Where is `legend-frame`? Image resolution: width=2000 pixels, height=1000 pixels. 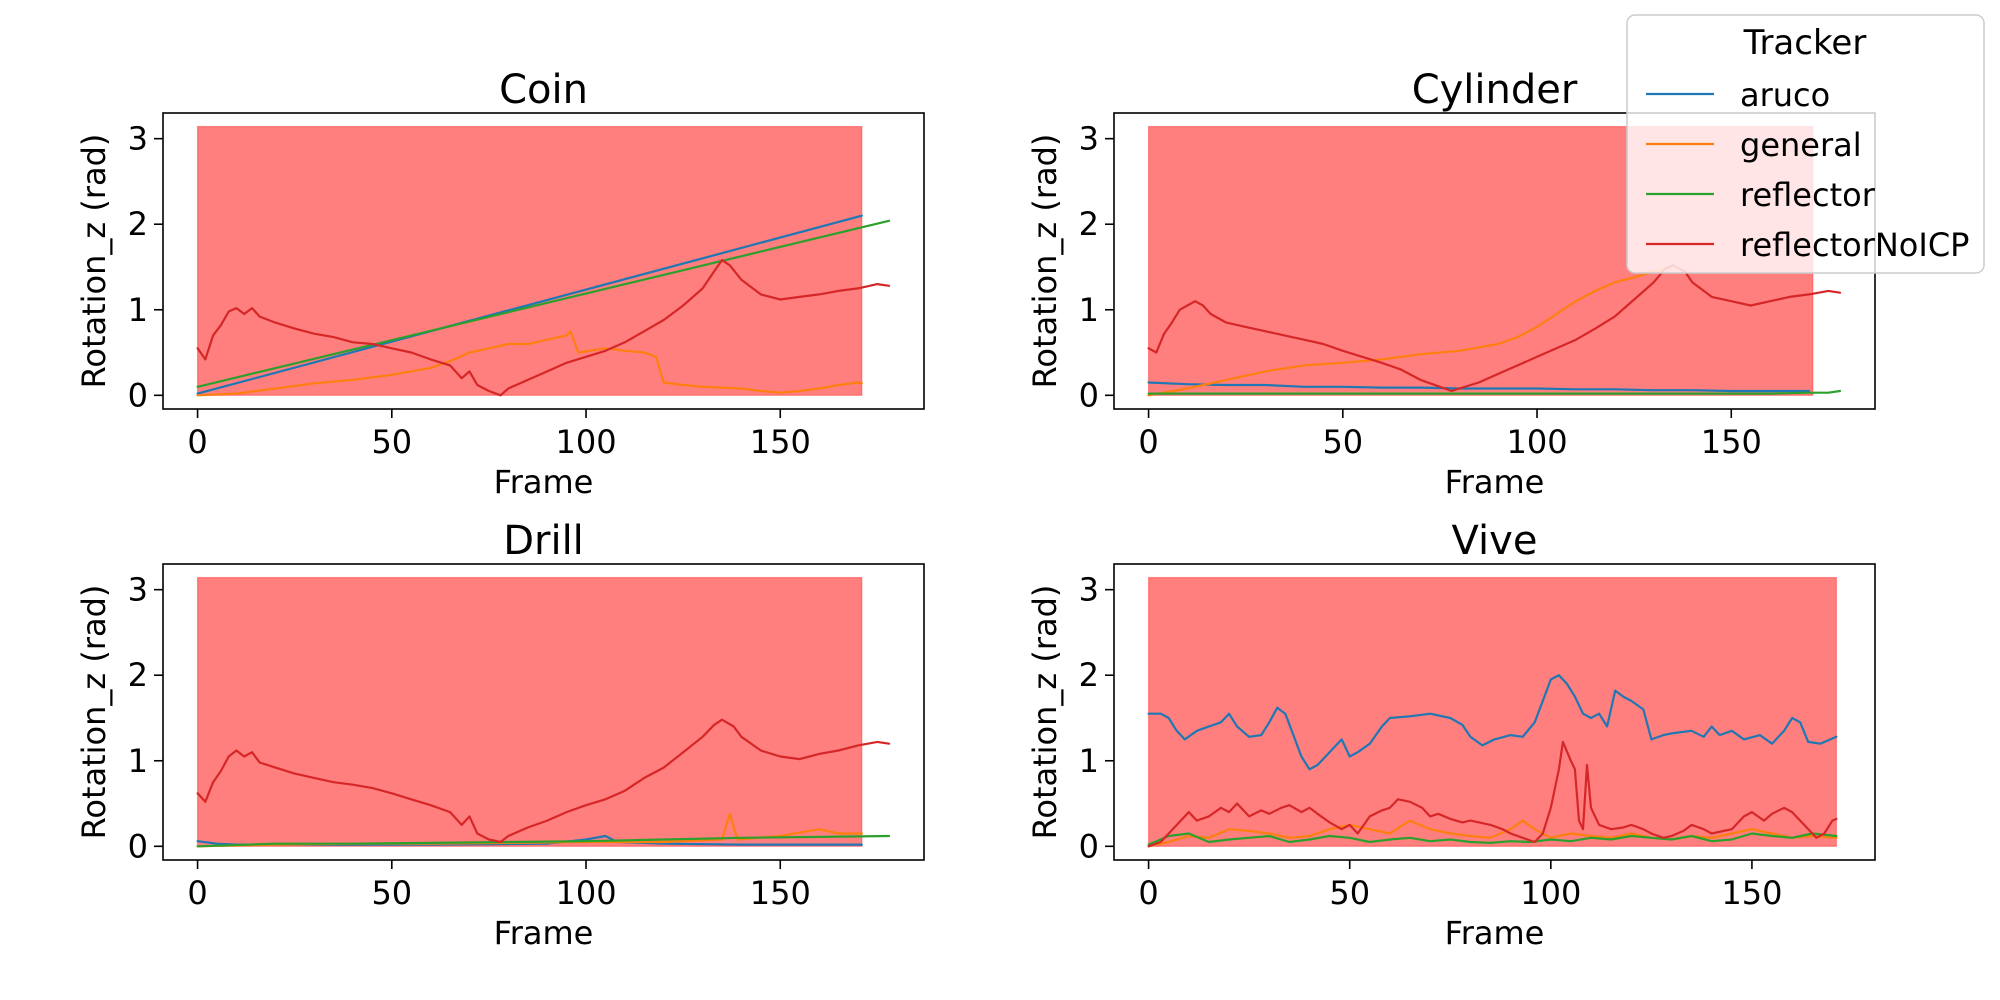
legend-frame is located at coordinates (1805, 144).